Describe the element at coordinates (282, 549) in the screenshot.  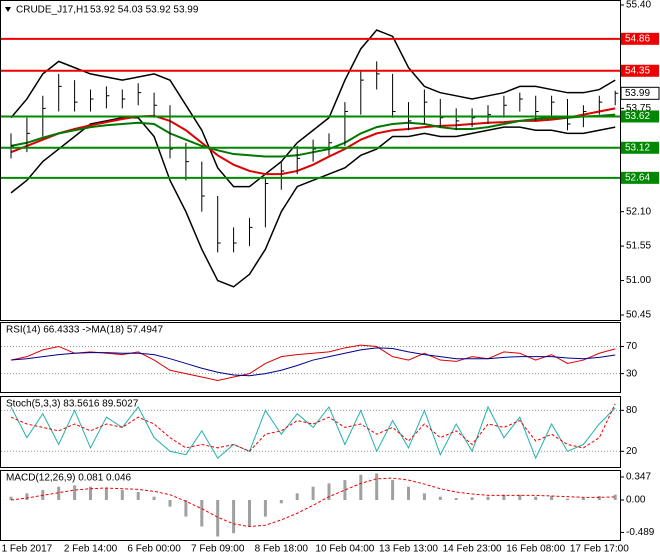
I see `x-tick-label: 8 Feb 18:00` at that location.